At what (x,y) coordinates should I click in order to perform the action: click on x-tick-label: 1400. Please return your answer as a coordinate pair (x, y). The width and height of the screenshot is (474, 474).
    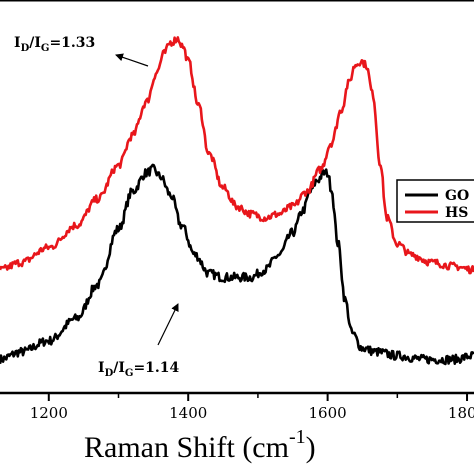
    Looking at the image, I should click on (188, 413).